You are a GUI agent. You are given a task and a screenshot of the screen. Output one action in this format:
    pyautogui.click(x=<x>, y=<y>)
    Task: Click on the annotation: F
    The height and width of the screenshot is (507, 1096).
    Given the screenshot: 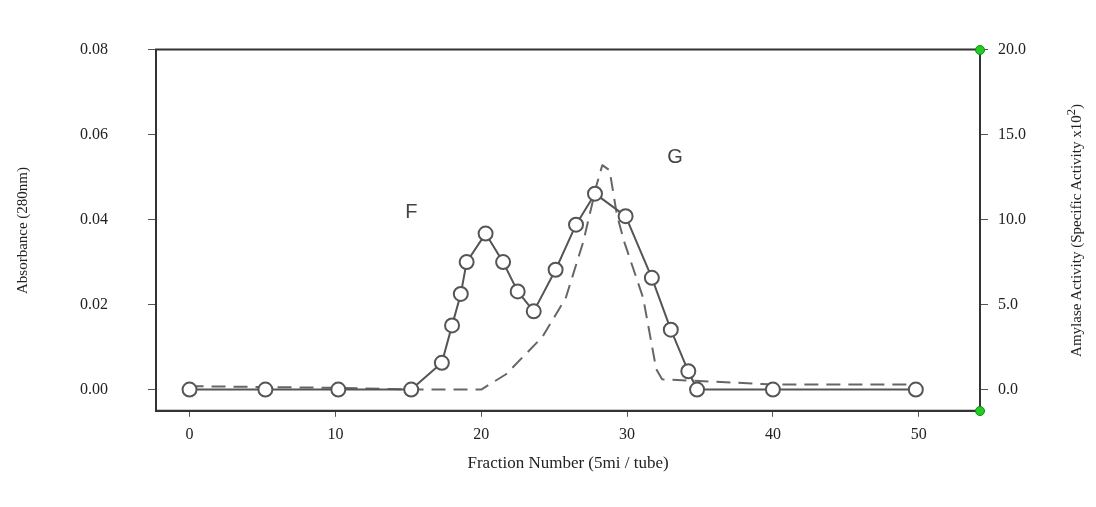 What is the action you would take?
    pyautogui.click(x=411, y=210)
    